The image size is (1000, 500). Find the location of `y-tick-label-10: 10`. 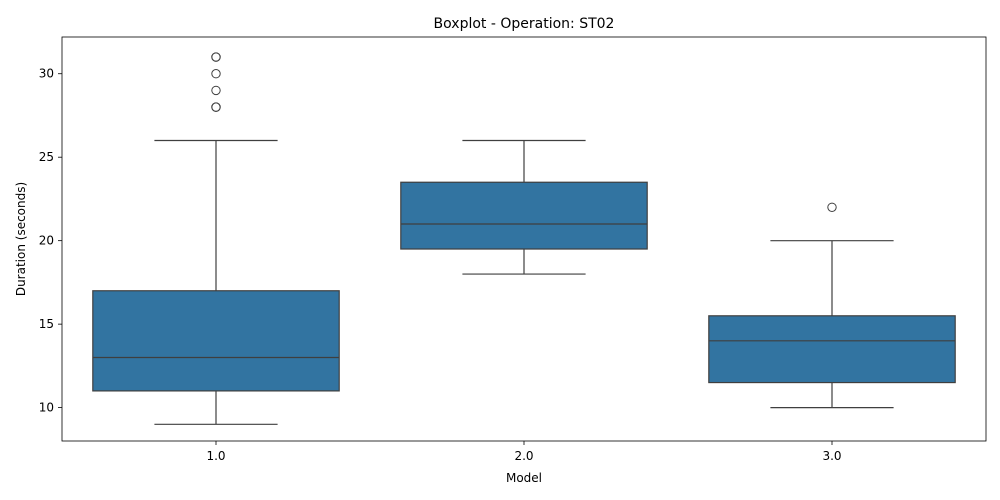

y-tick-label-10: 10 is located at coordinates (46, 408).